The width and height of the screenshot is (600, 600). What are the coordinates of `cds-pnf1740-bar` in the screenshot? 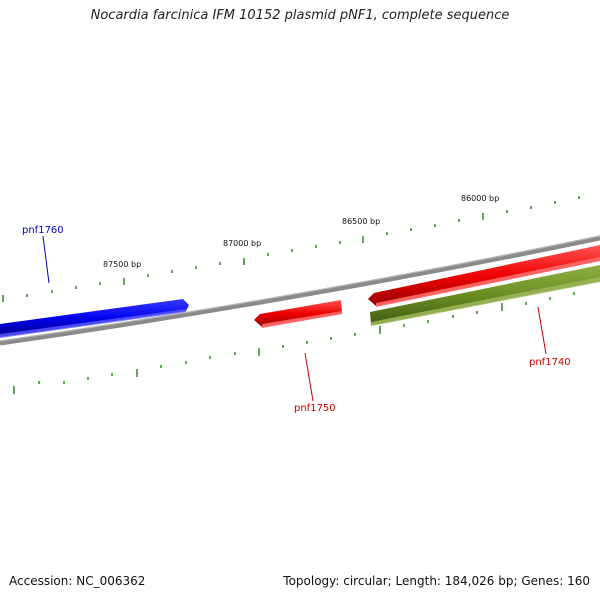 It's located at (485, 295).